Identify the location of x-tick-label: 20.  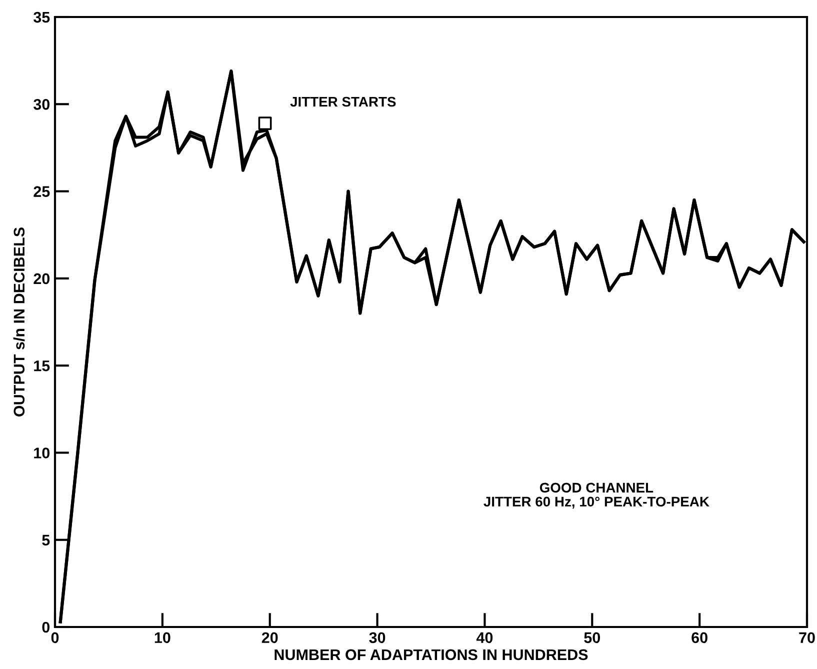
(270, 638).